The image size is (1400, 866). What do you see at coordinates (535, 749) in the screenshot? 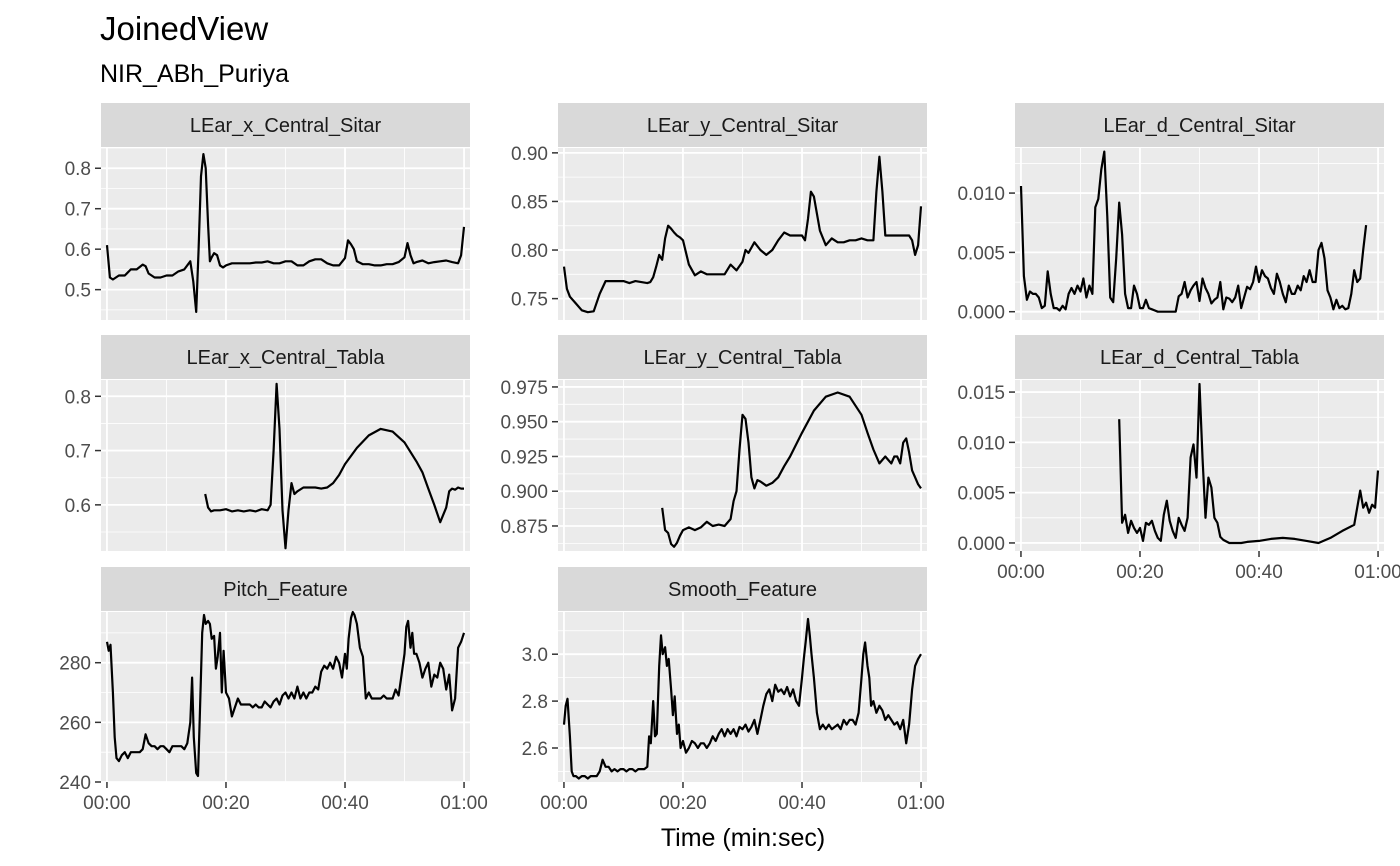
I see `y-tick-label: 2.6` at bounding box center [535, 749].